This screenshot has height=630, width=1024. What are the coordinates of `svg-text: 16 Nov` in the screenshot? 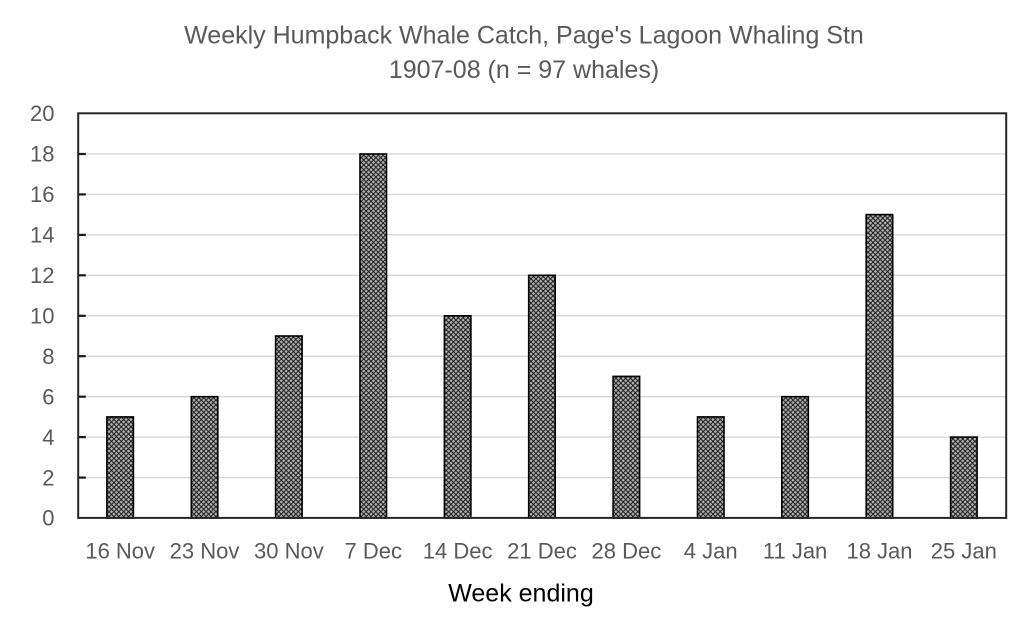 It's located at (120, 550).